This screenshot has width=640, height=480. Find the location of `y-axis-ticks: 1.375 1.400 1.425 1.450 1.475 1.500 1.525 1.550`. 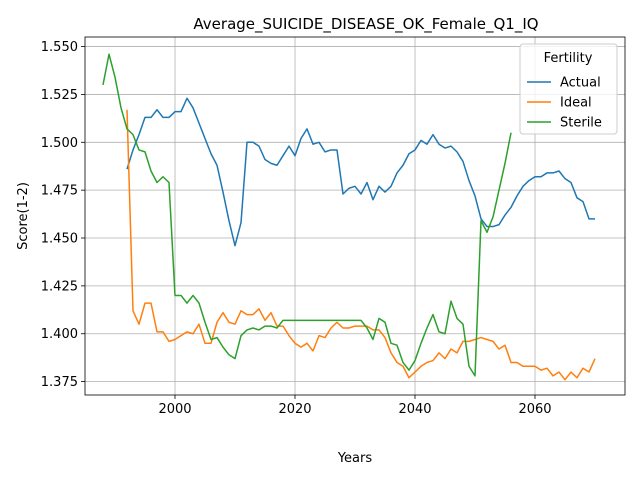

y-axis-ticks: 1.375 1.400 1.425 1.450 1.475 1.500 1.525 1.550 is located at coordinates (63, 215).